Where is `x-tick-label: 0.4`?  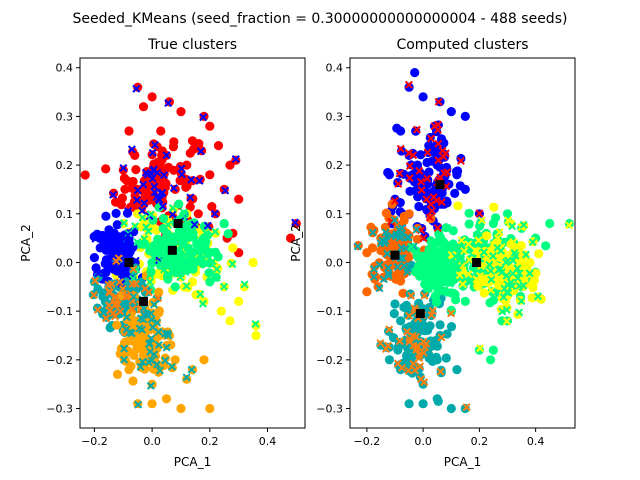 x-tick-label: 0.4 is located at coordinates (536, 441).